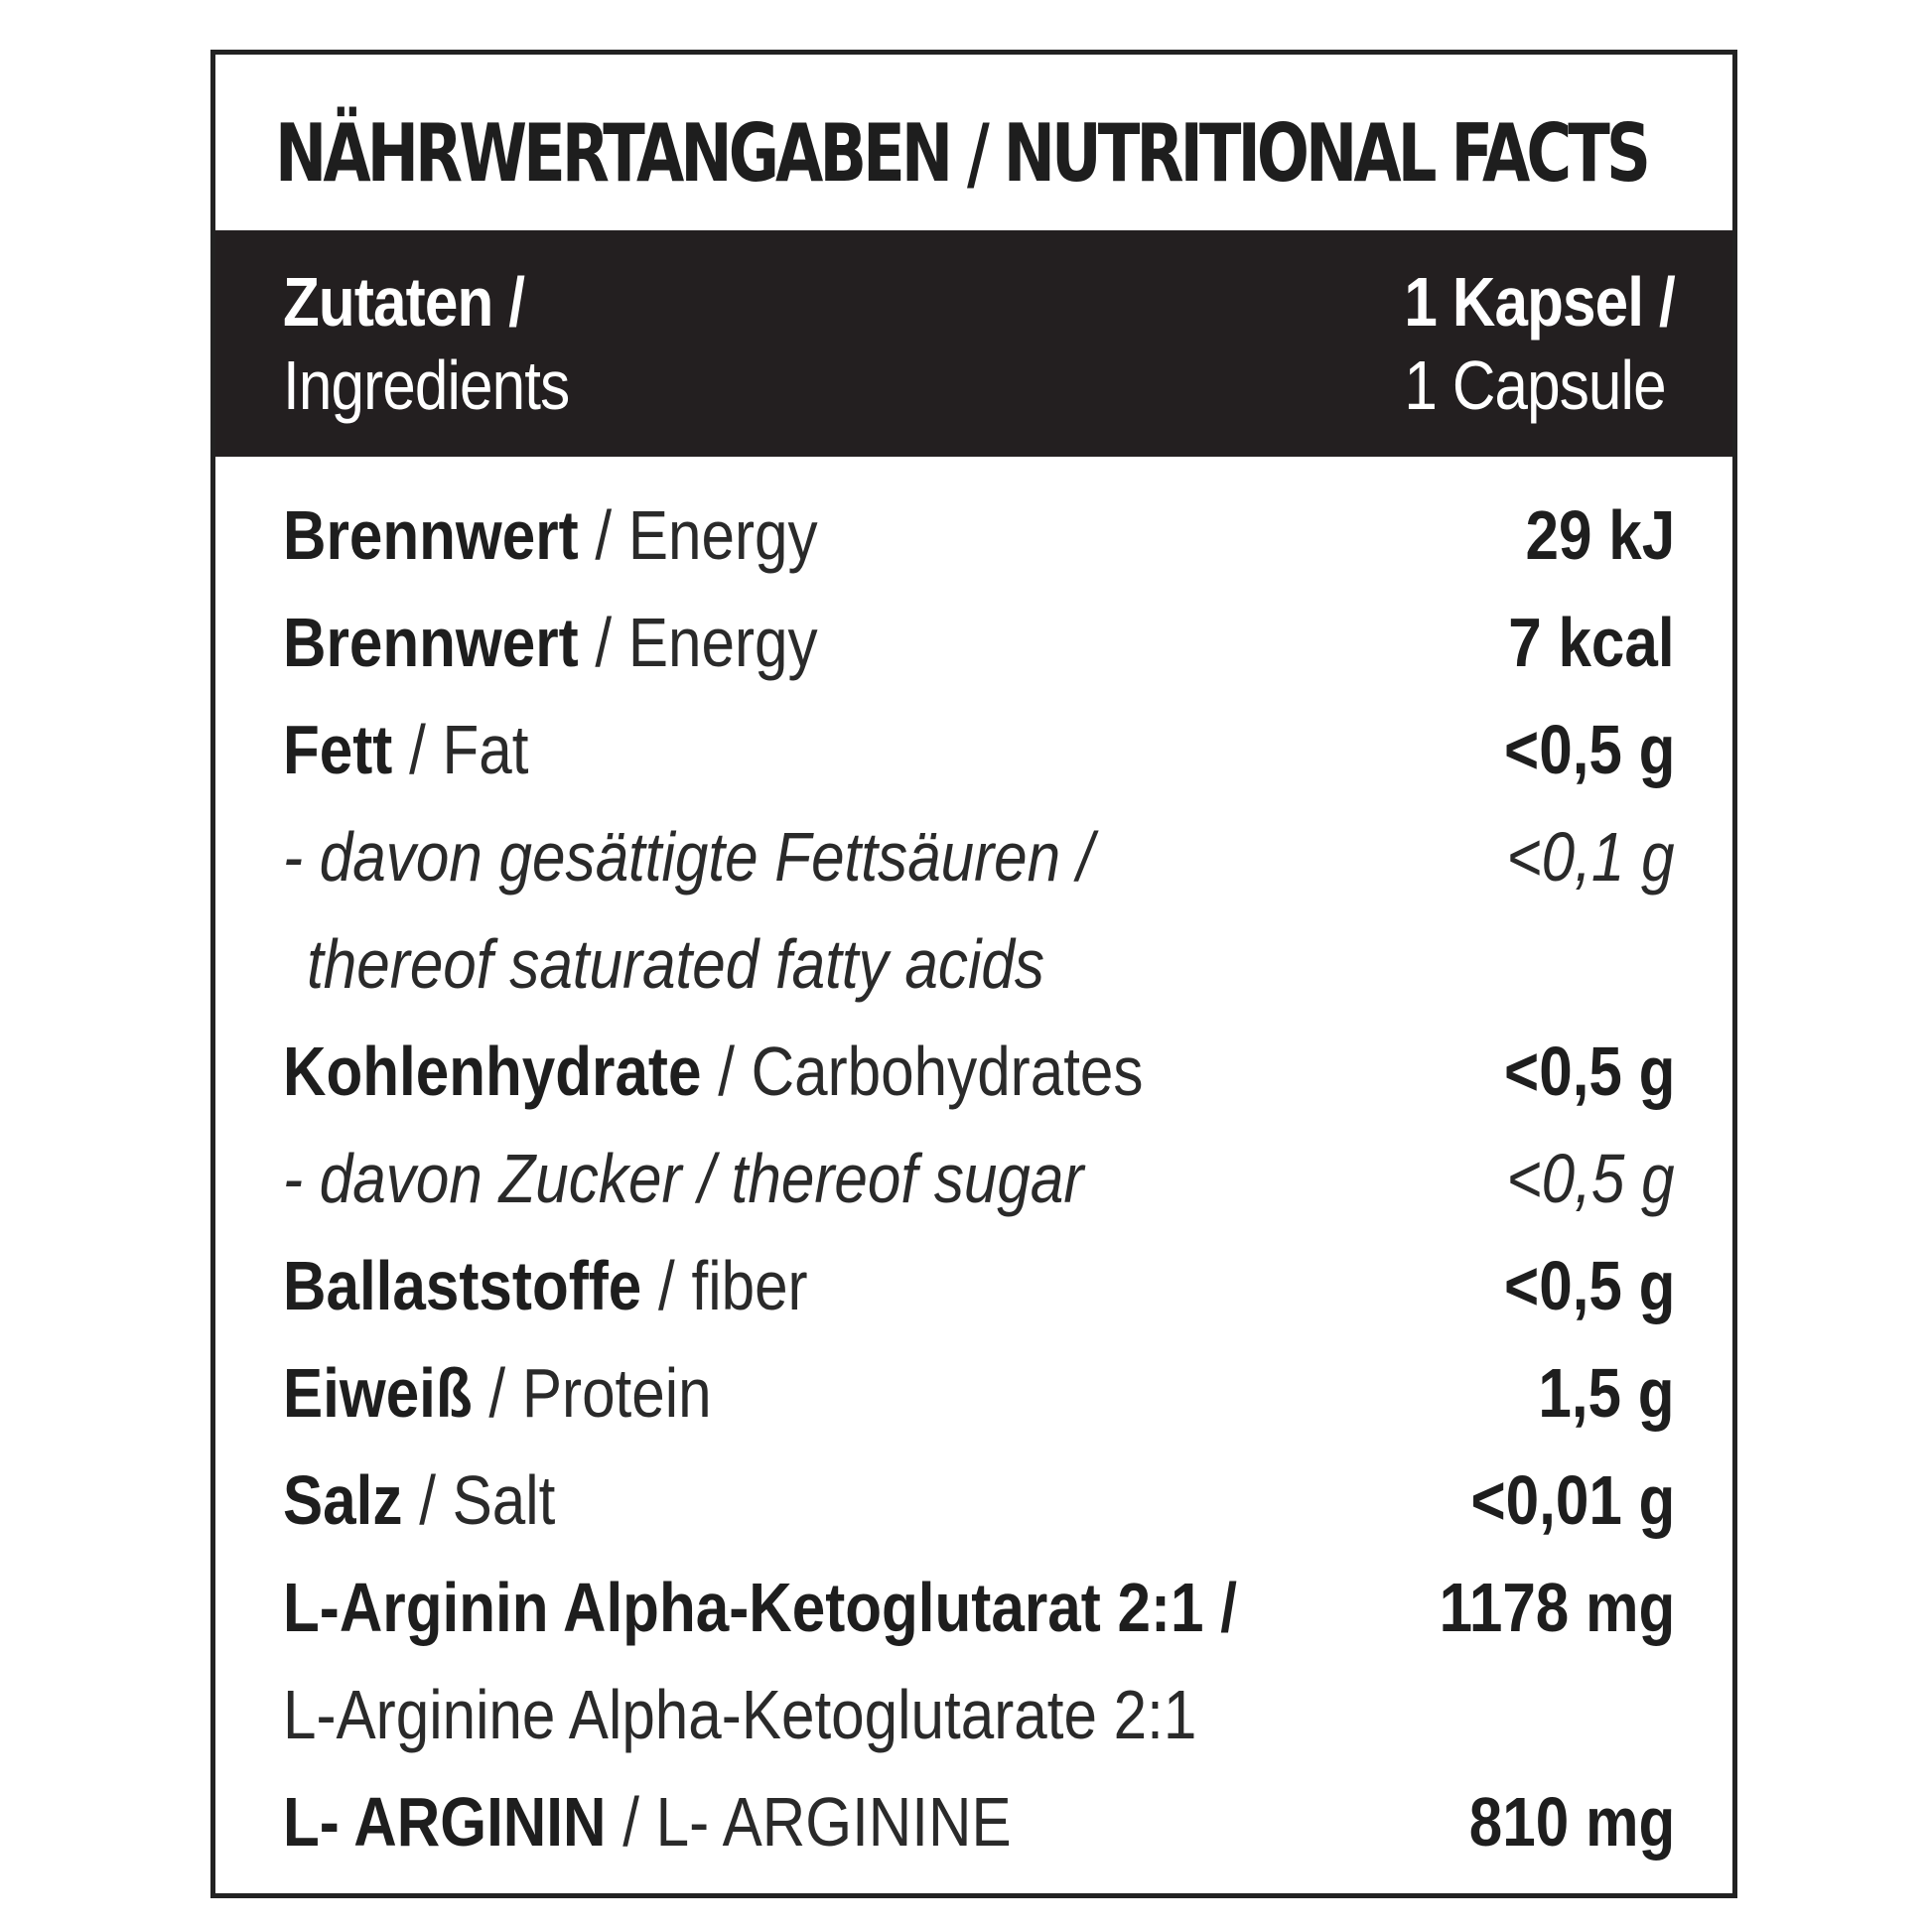 This screenshot has height=1932, width=1932. I want to click on header-ingredients-de: Zutaten /, so click(404, 302).